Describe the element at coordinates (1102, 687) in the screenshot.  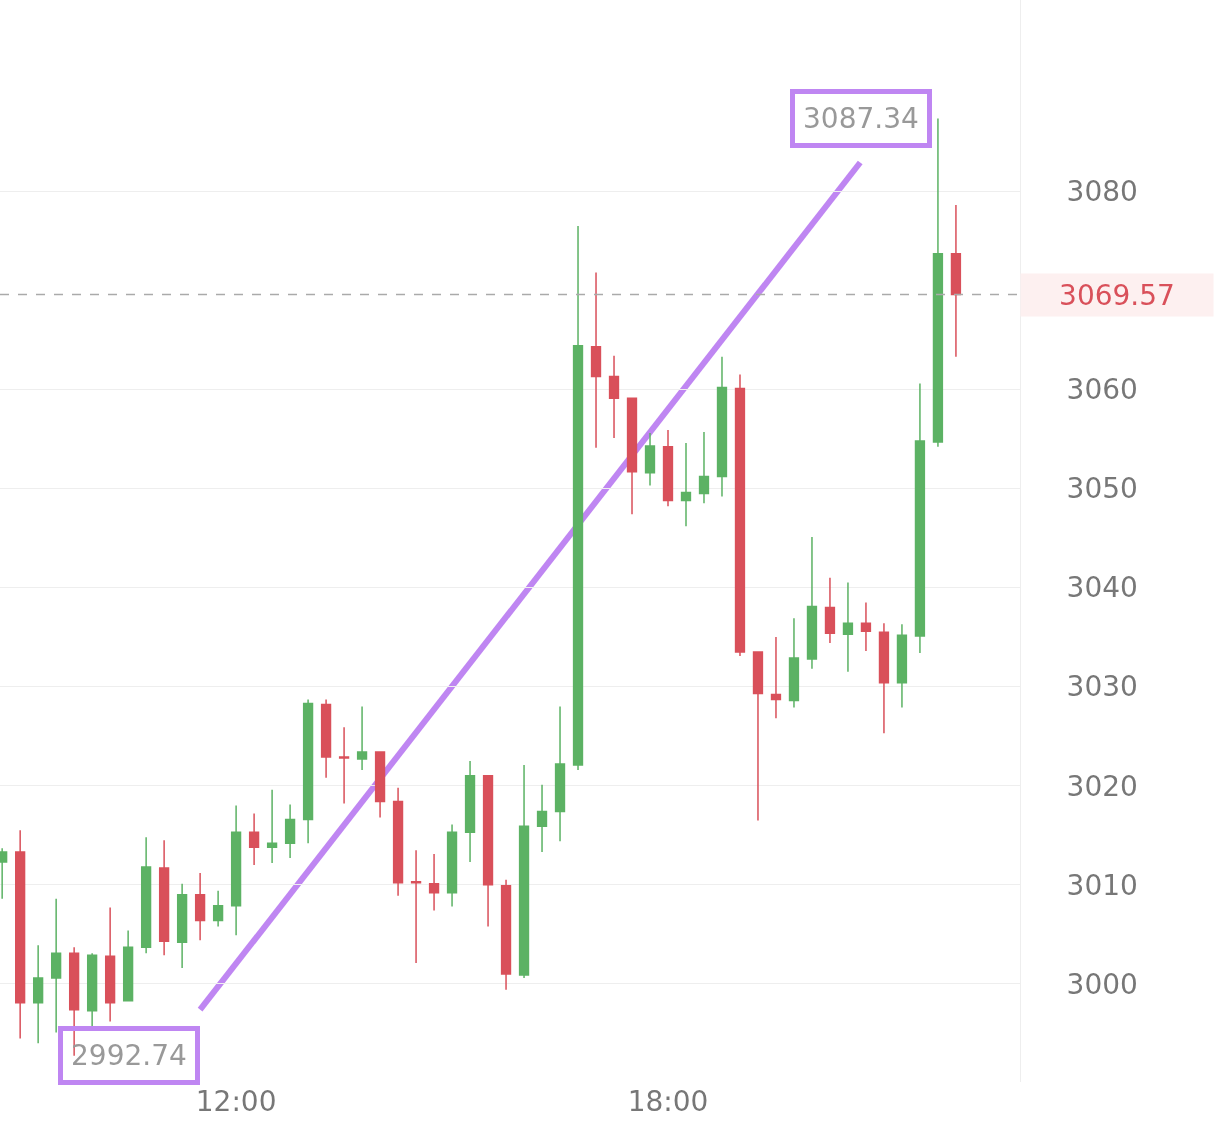
I see `y-tick-label: 3030` at that location.